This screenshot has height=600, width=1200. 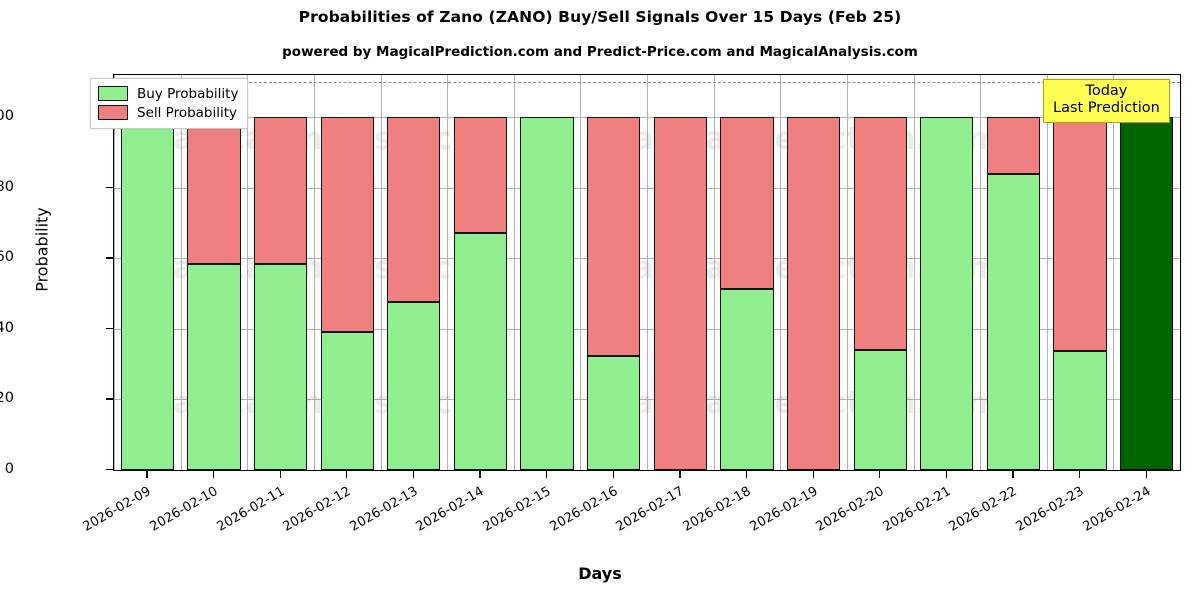 What do you see at coordinates (187, 112) in the screenshot?
I see `legend-label-sell: Sell Probability` at bounding box center [187, 112].